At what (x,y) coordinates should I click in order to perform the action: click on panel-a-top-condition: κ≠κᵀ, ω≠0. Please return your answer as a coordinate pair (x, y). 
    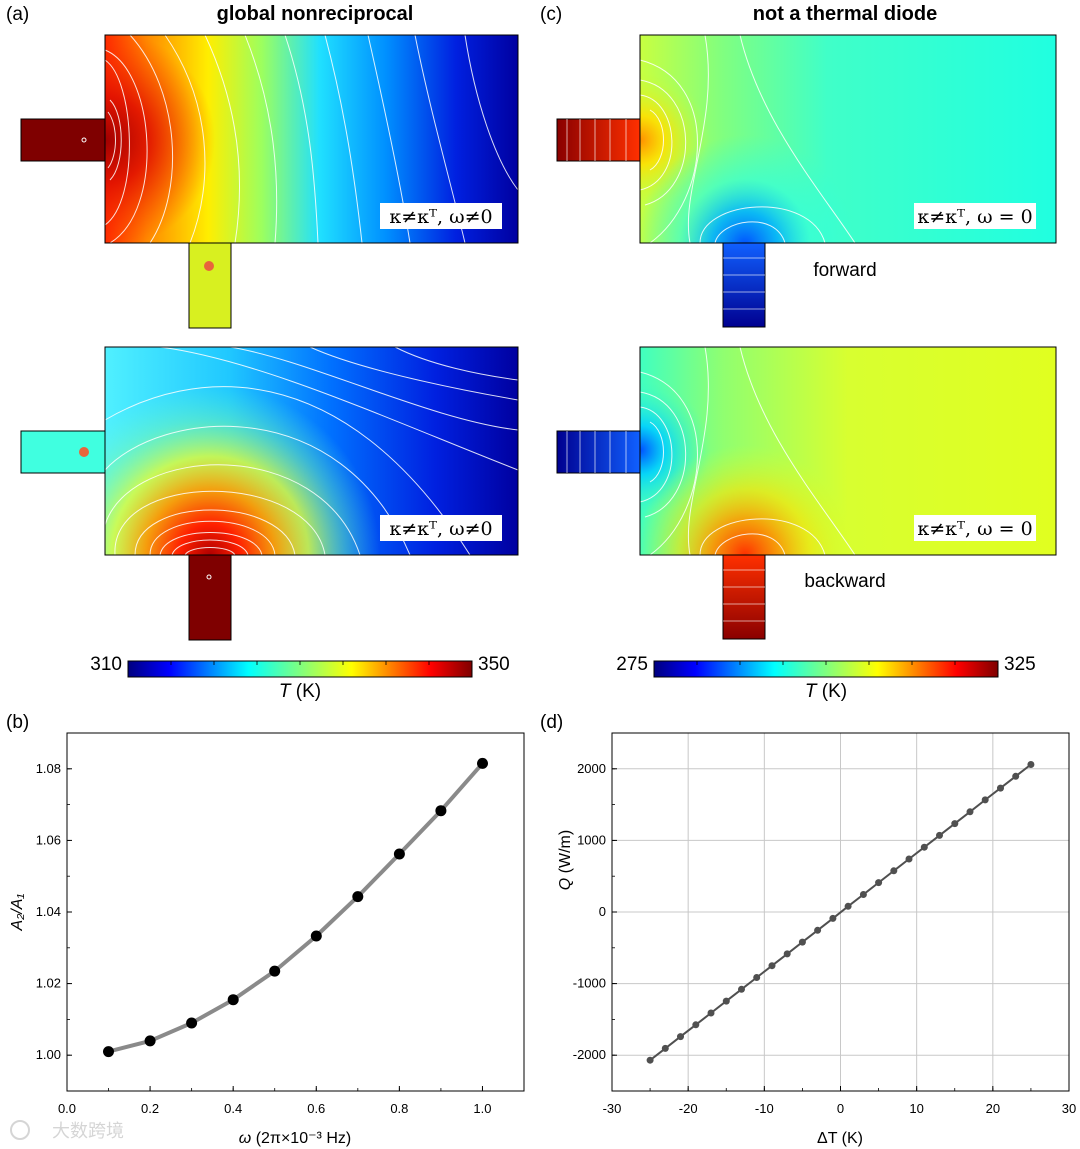
    Looking at the image, I should click on (440, 217).